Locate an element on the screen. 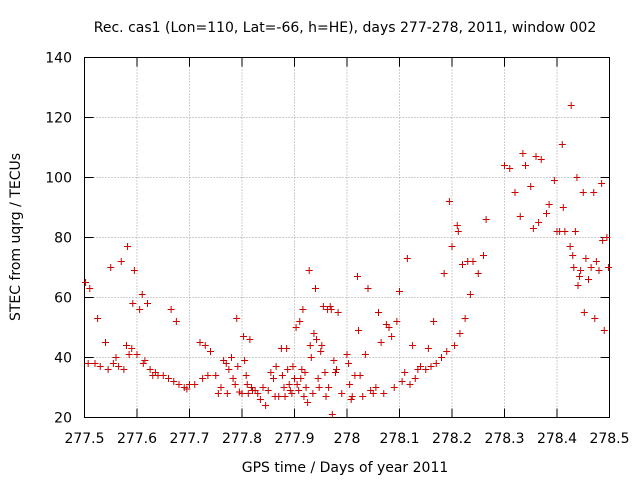 The width and height of the screenshot is (640, 480). y-tick-label: 60 is located at coordinates (63, 299).